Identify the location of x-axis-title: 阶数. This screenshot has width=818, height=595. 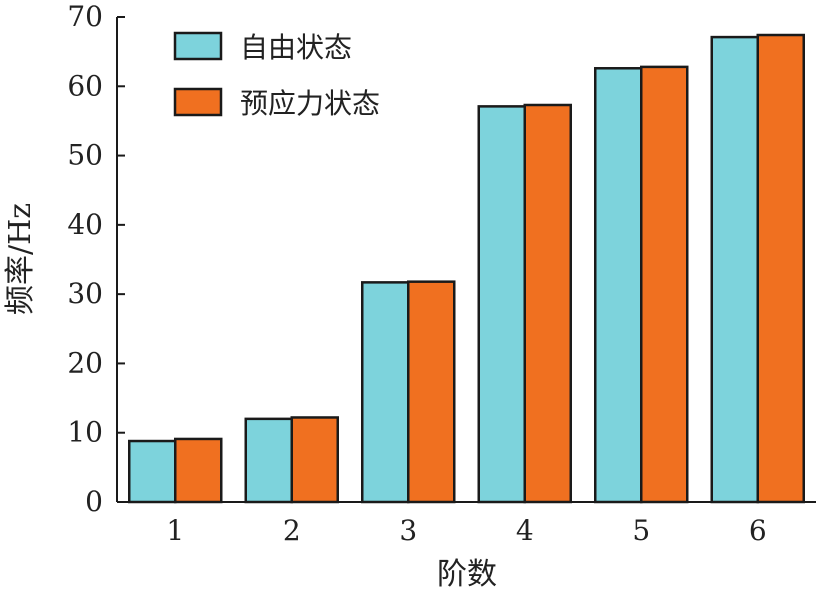
(467, 574).